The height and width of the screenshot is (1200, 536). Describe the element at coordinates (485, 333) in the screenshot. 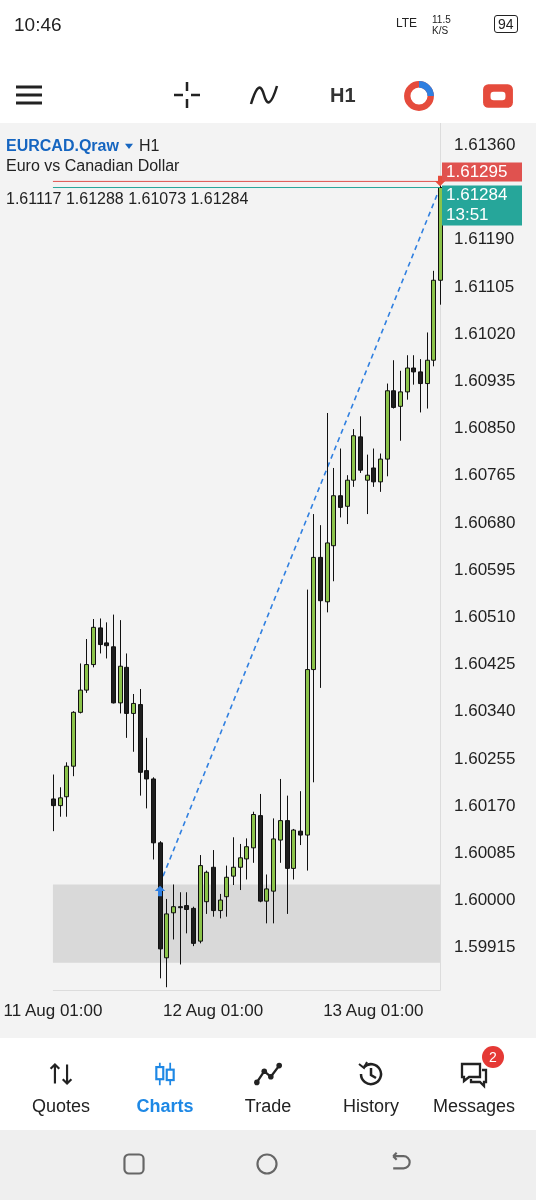

I see `y-tick-label: 1.61020` at that location.